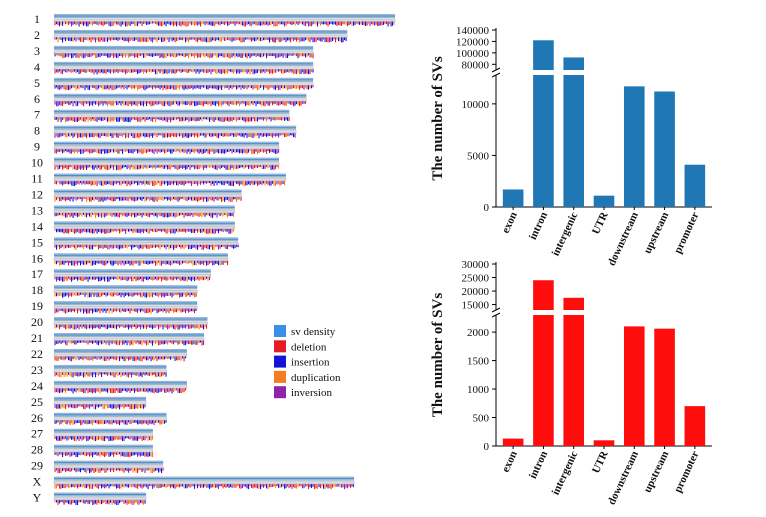  I want to click on legend-label: duplication, so click(316, 378).